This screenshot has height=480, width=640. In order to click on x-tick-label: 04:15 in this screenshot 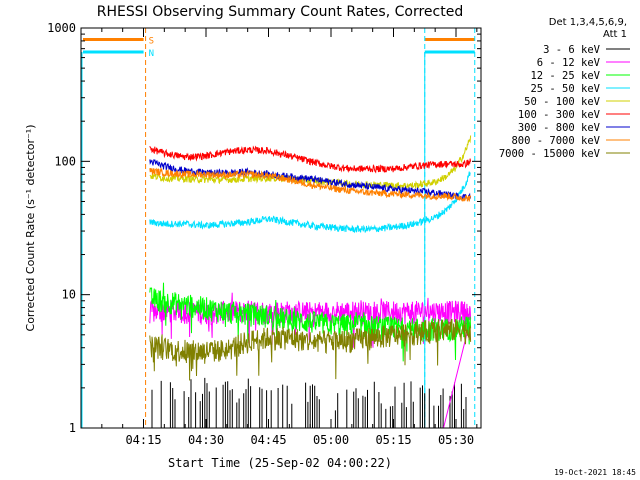, I will do `click(143, 440)`.